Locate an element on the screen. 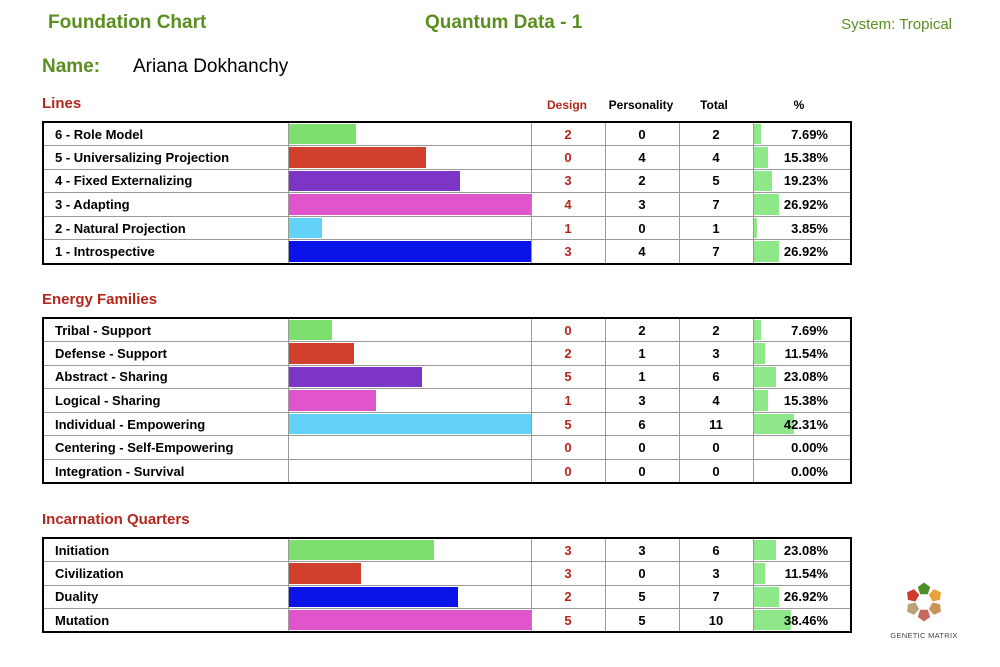  personality-value: 1 is located at coordinates (642, 353).